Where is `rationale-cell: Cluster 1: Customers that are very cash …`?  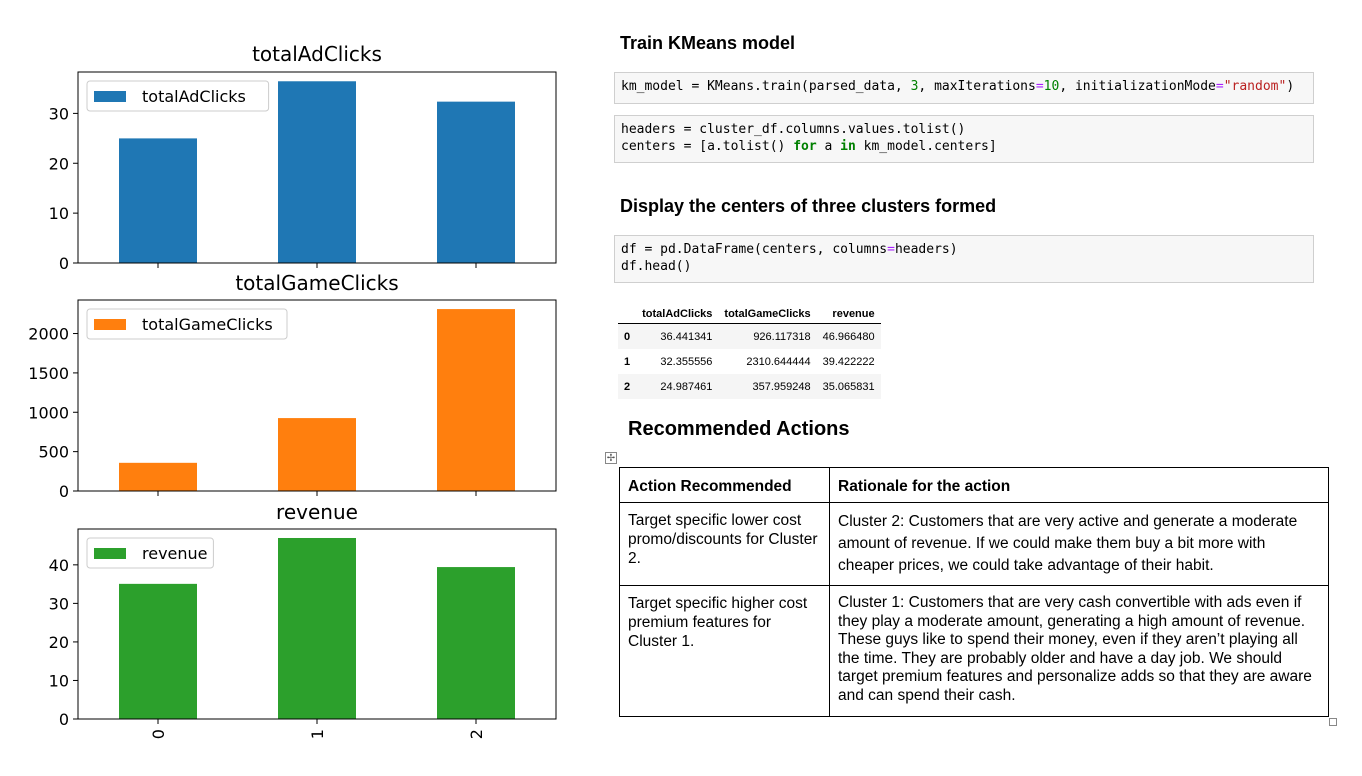
rationale-cell: Cluster 1: Customers that are very cash … is located at coordinates (1079, 651).